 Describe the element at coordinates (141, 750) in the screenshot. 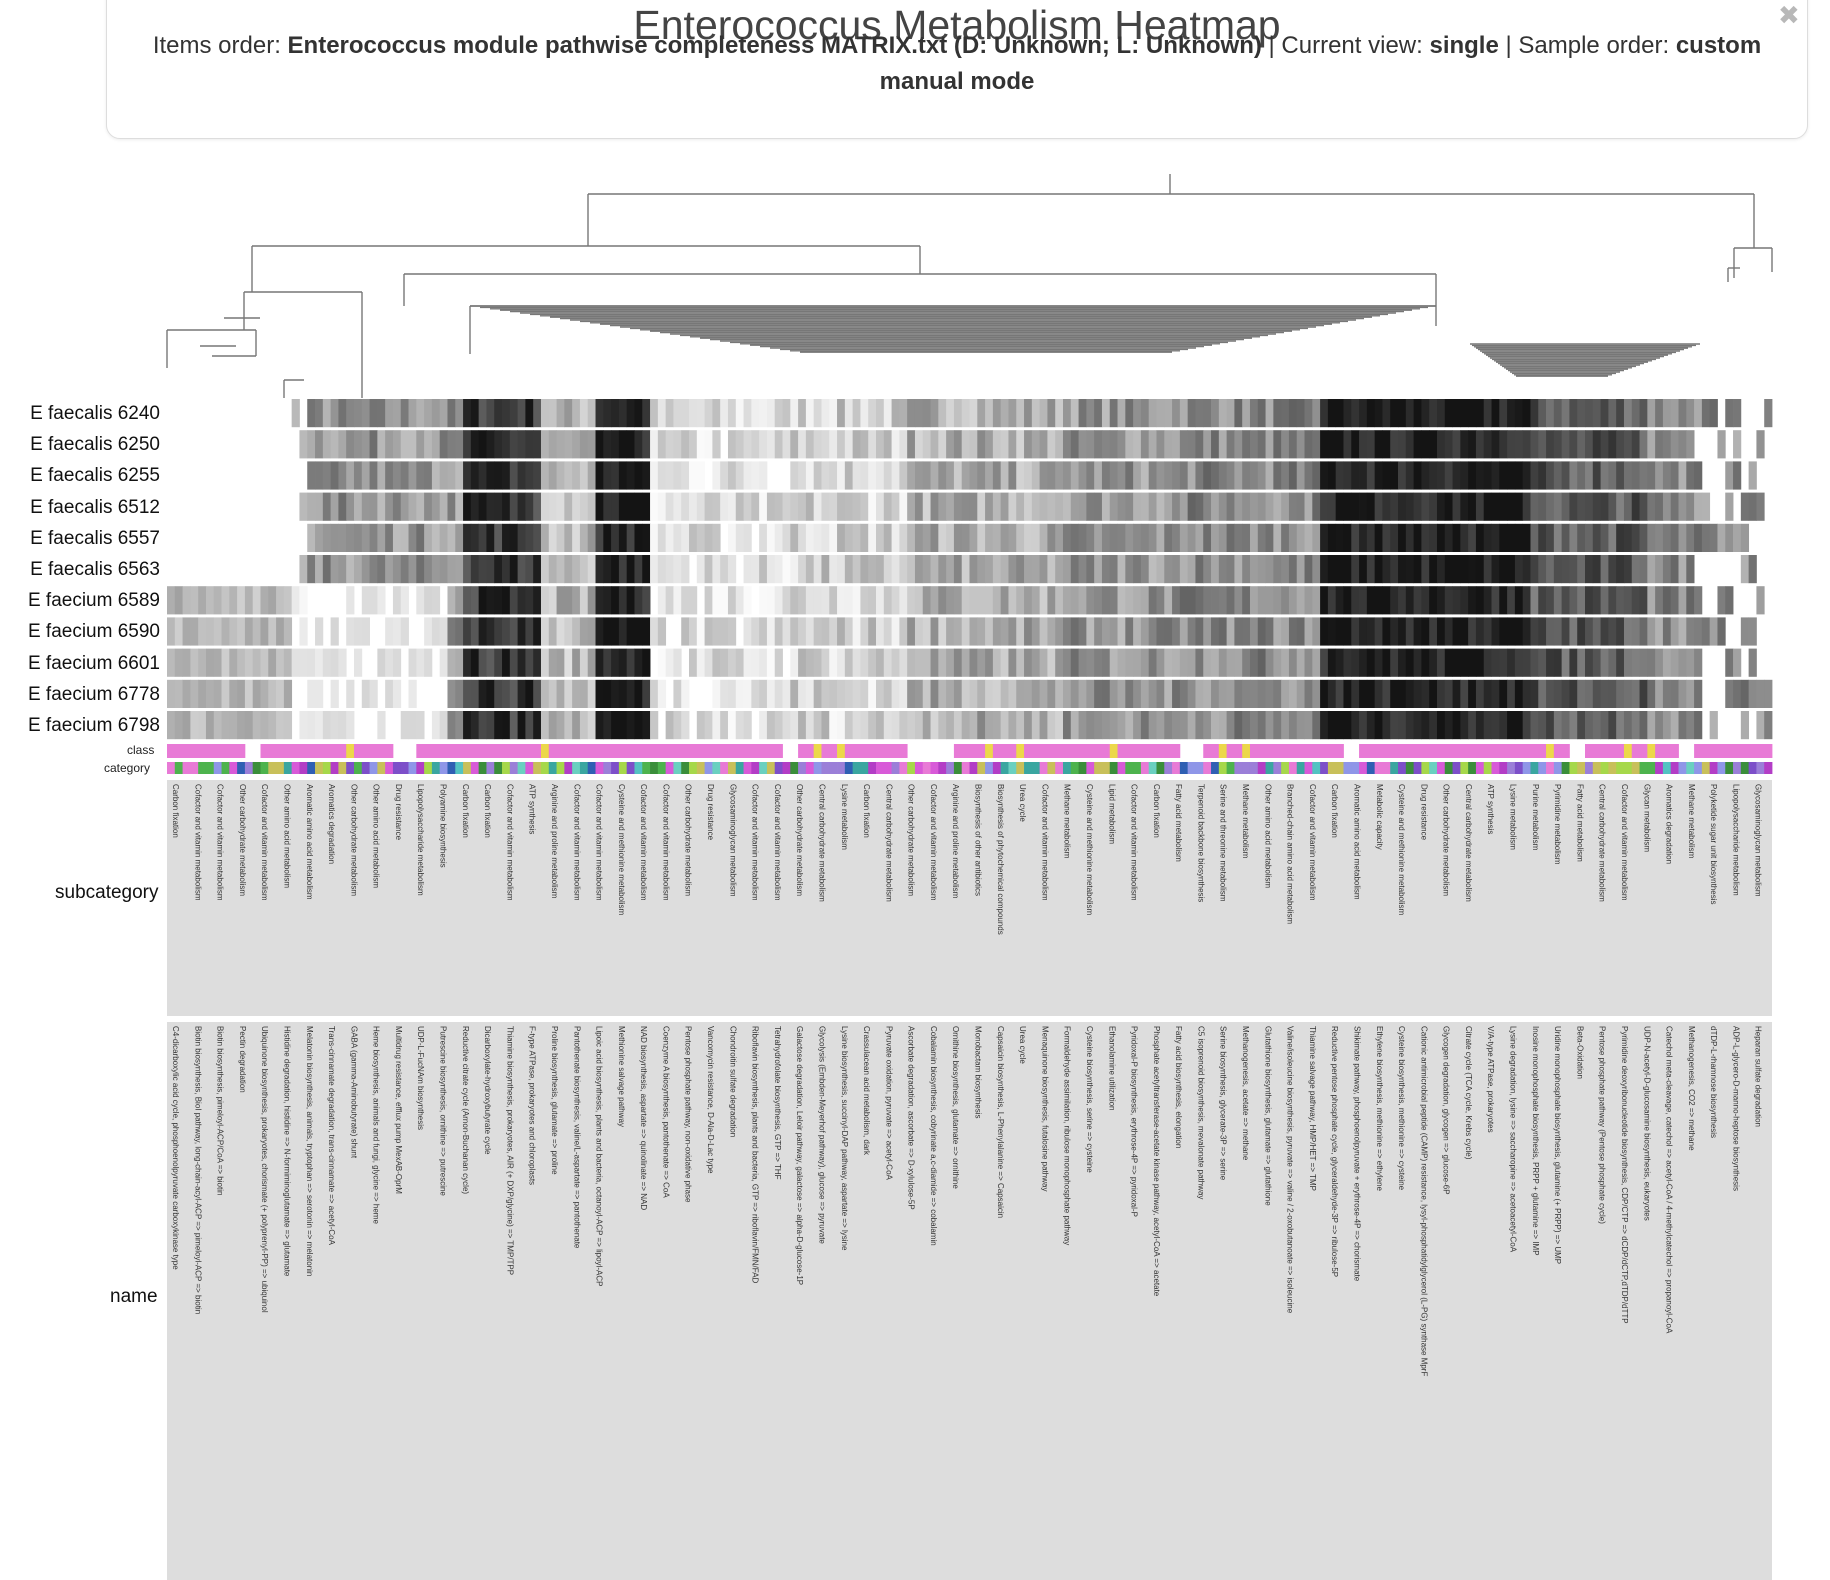

I see `class-layer-label: class` at that location.